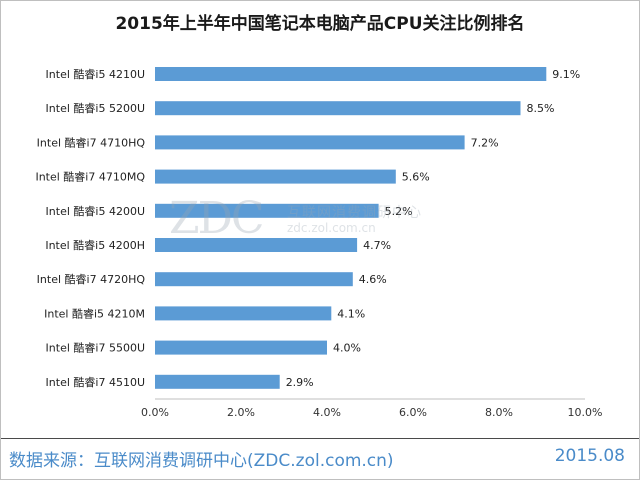 The width and height of the screenshot is (640, 480). What do you see at coordinates (351, 313) in the screenshot?
I see `value-label: 4.1%` at bounding box center [351, 313].